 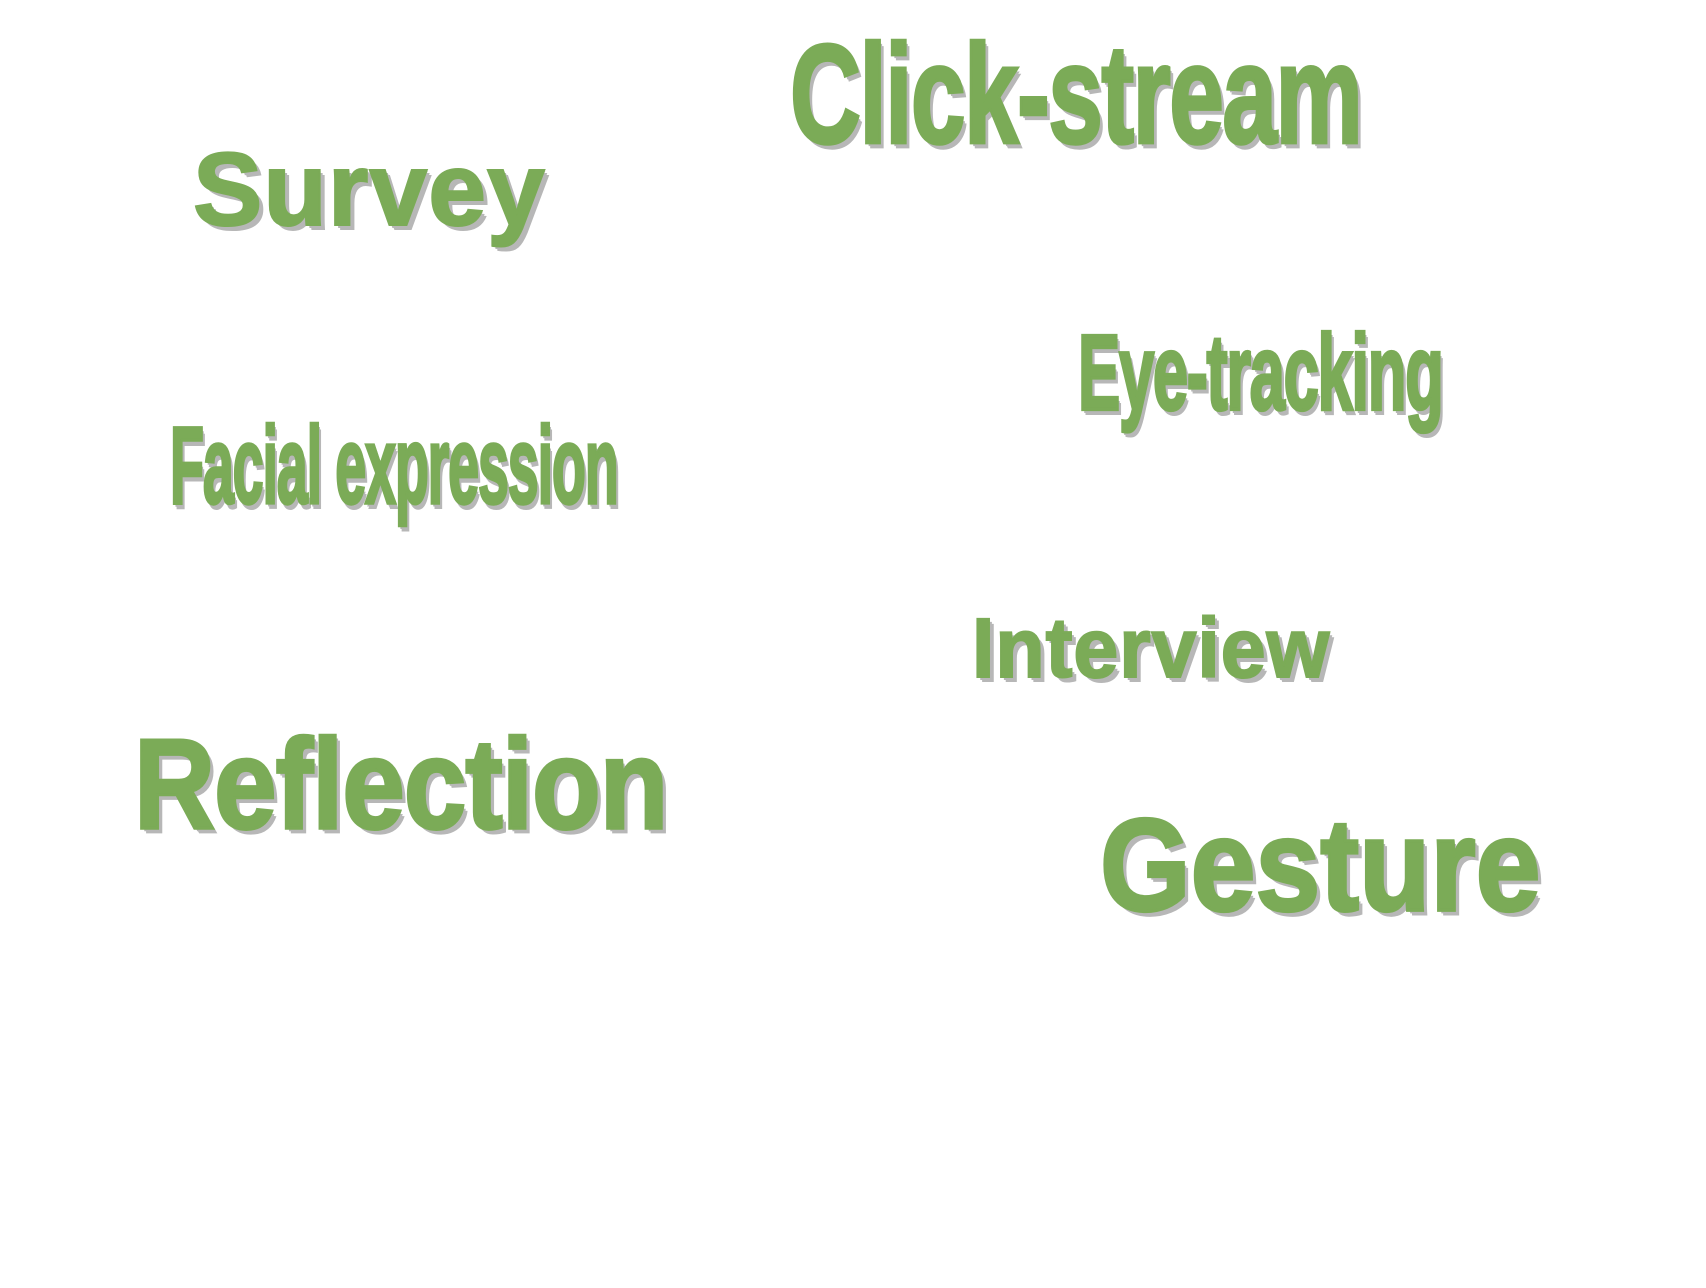 What do you see at coordinates (401, 784) in the screenshot?
I see `word-reflection: Reflection` at bounding box center [401, 784].